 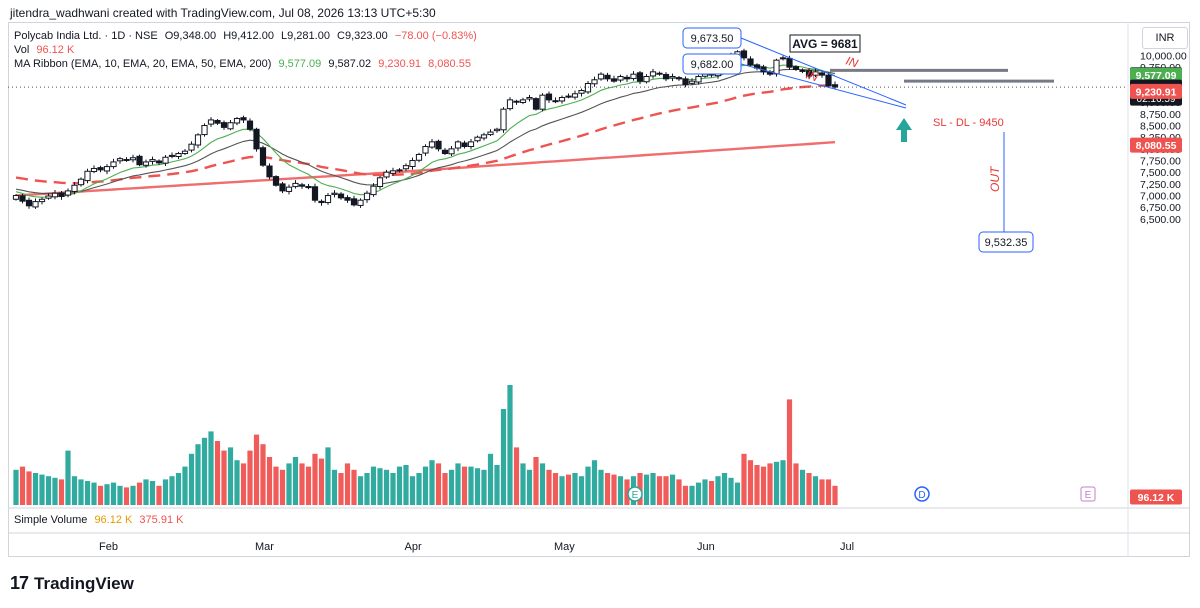 I want to click on y-tick-label: 7,500.00, so click(x=1160, y=173).